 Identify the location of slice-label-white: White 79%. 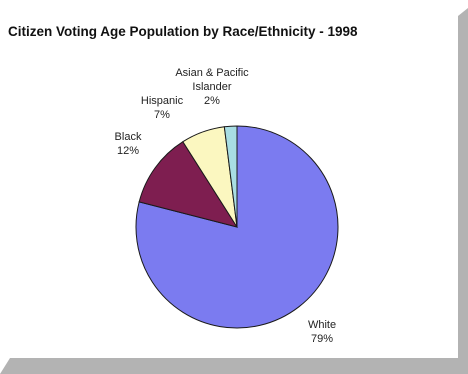
(322, 332).